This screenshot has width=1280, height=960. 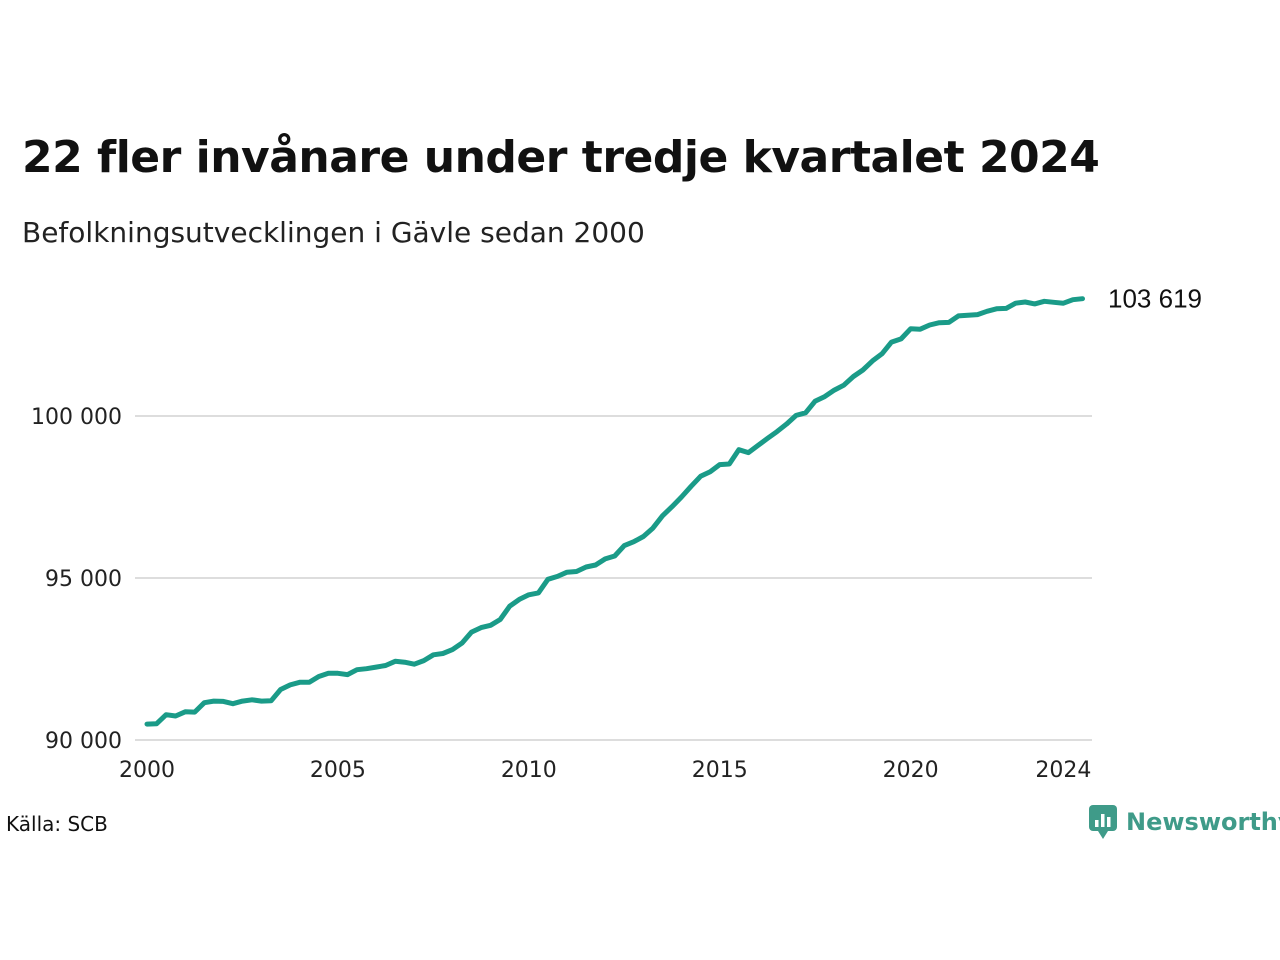 What do you see at coordinates (1103, 822) in the screenshot?
I see `newsworthy-logo-icon` at bounding box center [1103, 822].